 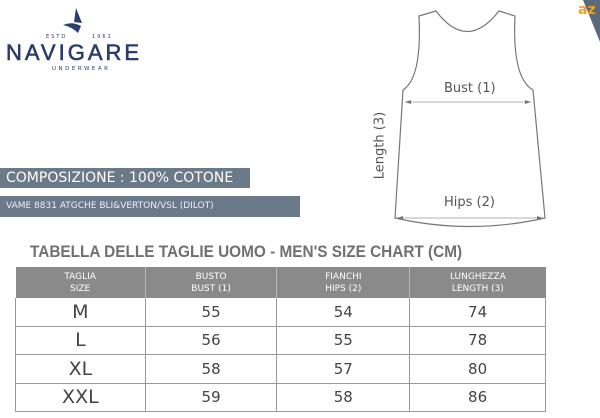 I want to click on corner-ribbon, so click(x=591, y=21).